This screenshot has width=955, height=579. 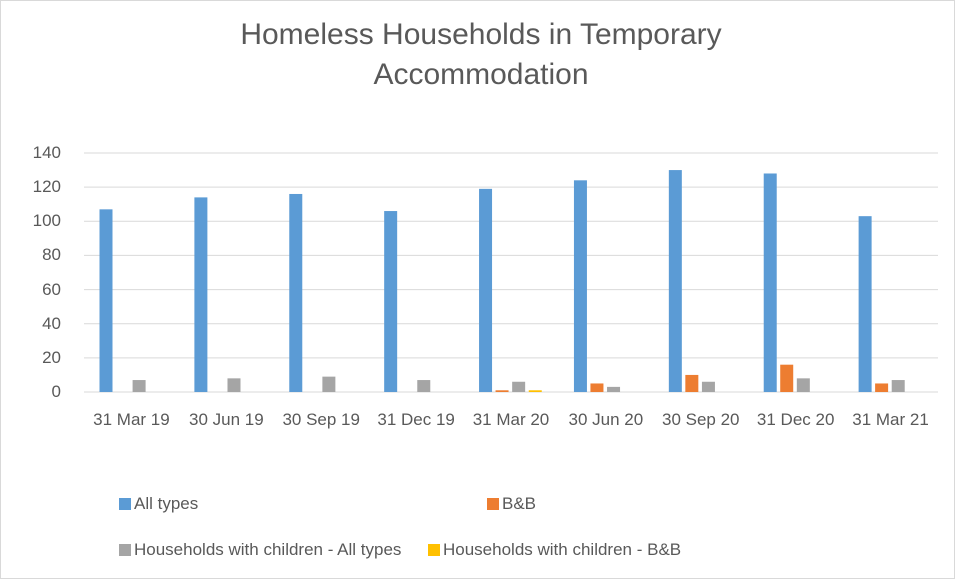 What do you see at coordinates (416, 419) in the screenshot?
I see `x-tick-label: 31 Dec 19` at bounding box center [416, 419].